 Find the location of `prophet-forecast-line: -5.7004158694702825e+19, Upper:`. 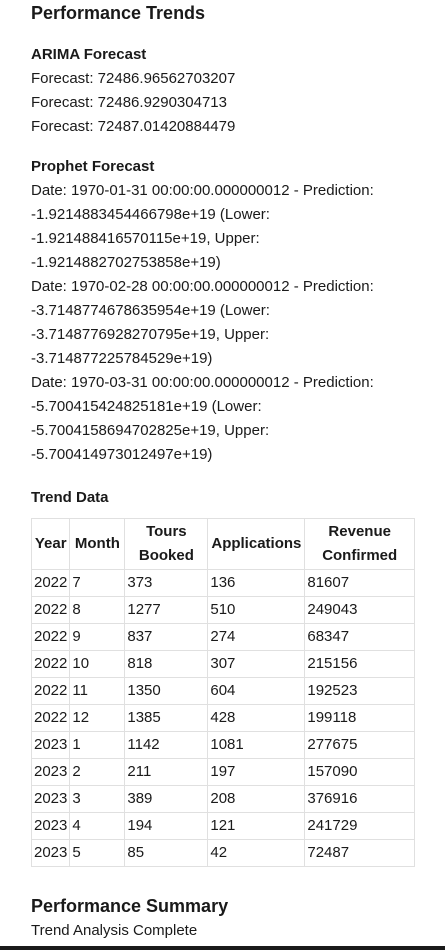

prophet-forecast-line: -5.7004158694702825e+19, Upper: is located at coordinates (150, 430).